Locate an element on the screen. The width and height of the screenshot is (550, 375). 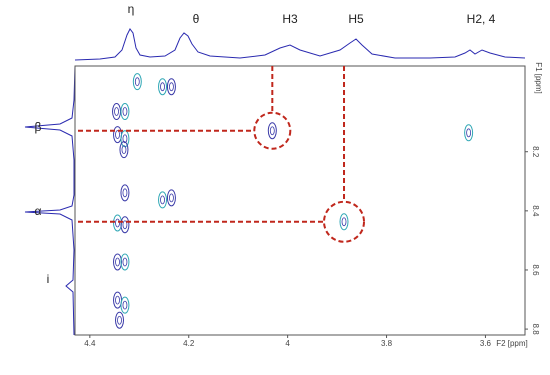
y-tick-label: 8.8 is located at coordinates (535, 330).